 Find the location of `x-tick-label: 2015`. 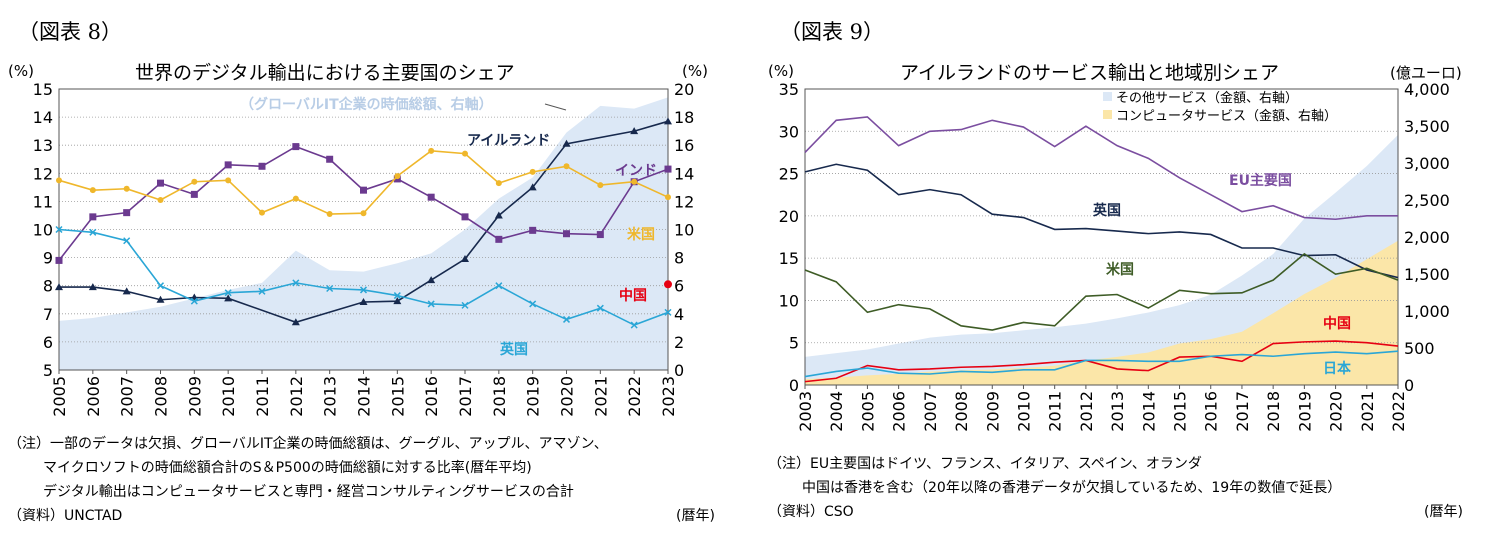

x-tick-label: 2015 is located at coordinates (1180, 411).